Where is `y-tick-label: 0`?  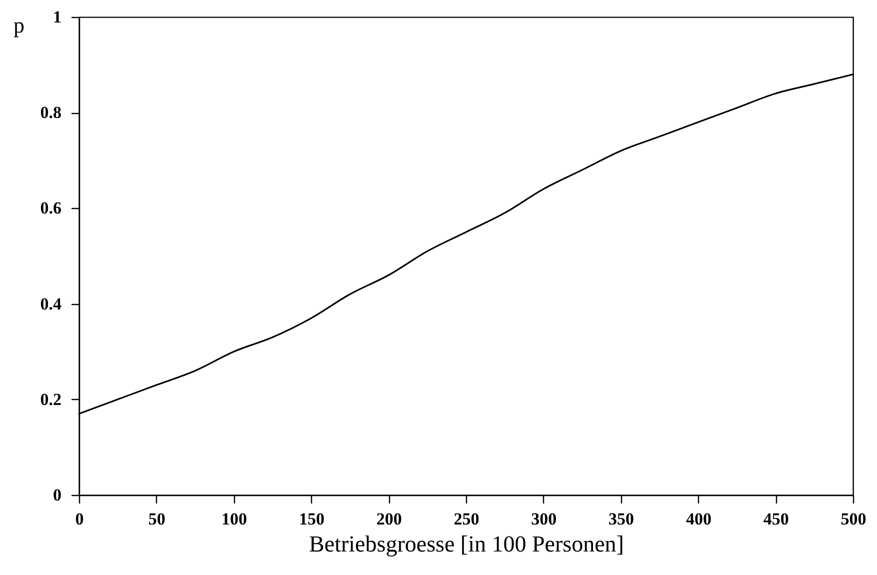
y-tick-label: 0 is located at coordinates (57, 495).